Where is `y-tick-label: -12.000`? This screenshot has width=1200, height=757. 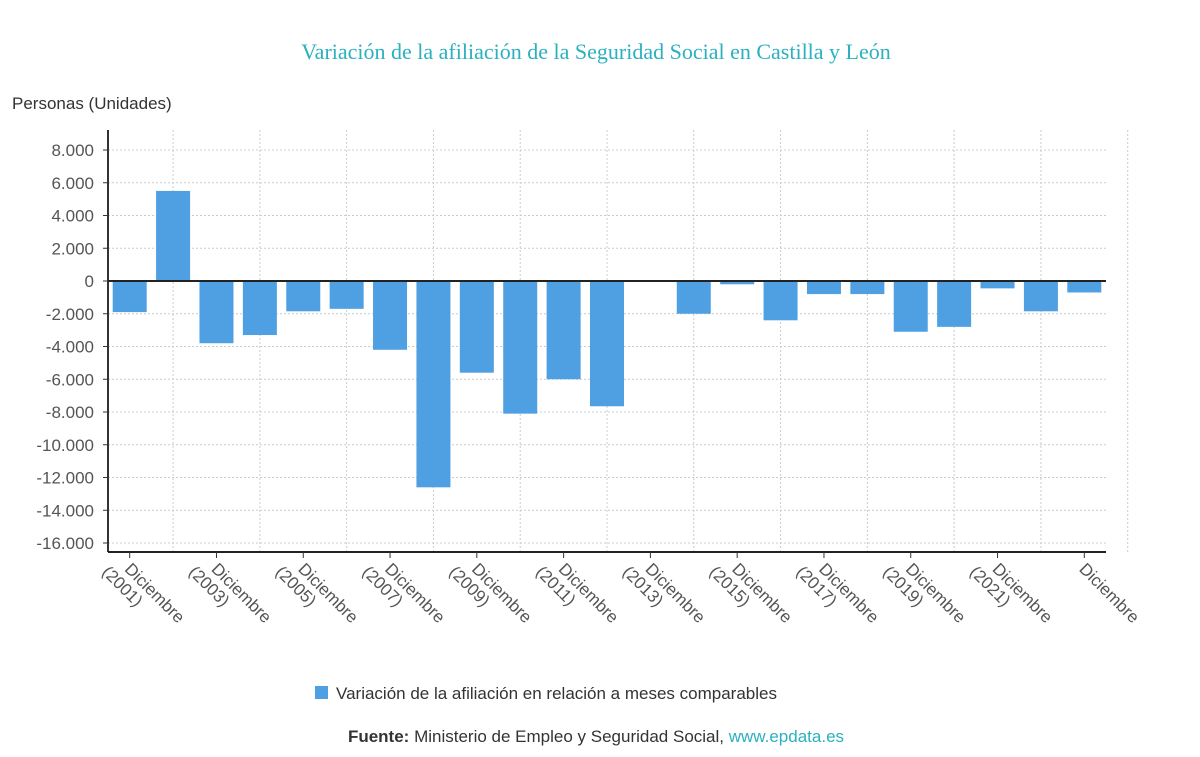
y-tick-label: -12.000 is located at coordinates (65, 478).